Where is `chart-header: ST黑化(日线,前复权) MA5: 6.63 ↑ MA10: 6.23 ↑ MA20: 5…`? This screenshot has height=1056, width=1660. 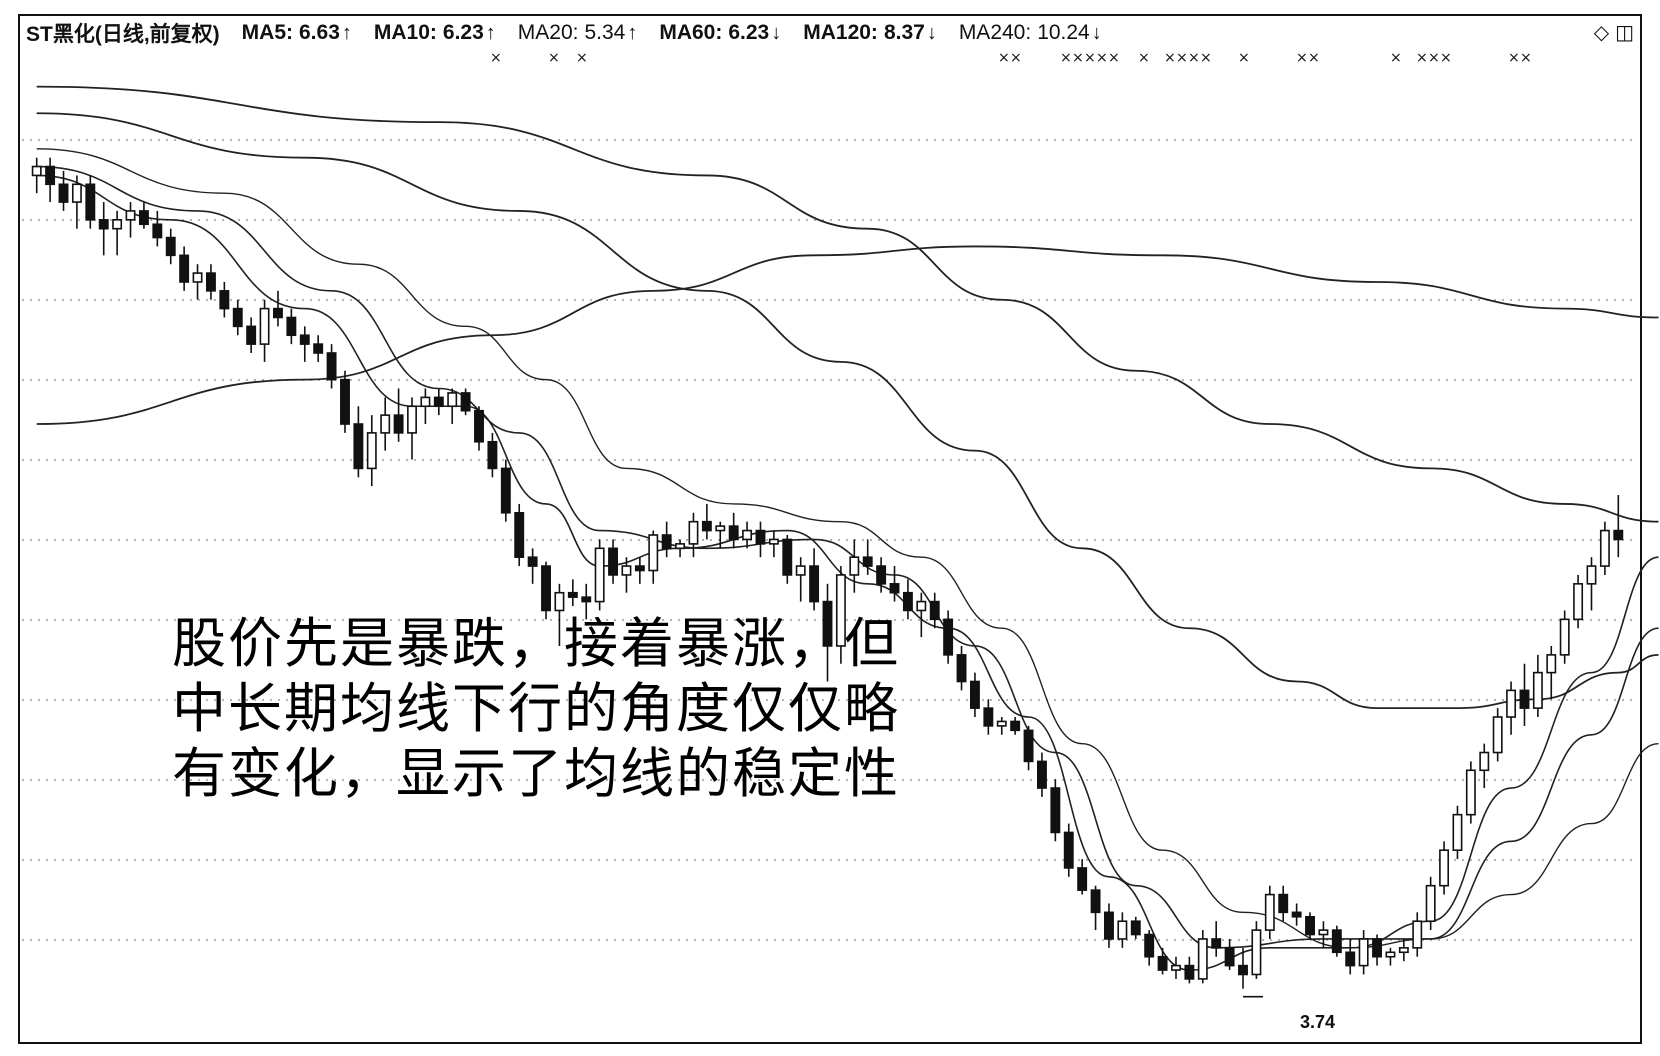
chart-header: ST黑化(日线,前复权) MA5: 6.63 ↑ MA10: 6.23 ↑ MA20: 5… is located at coordinates (564, 33).